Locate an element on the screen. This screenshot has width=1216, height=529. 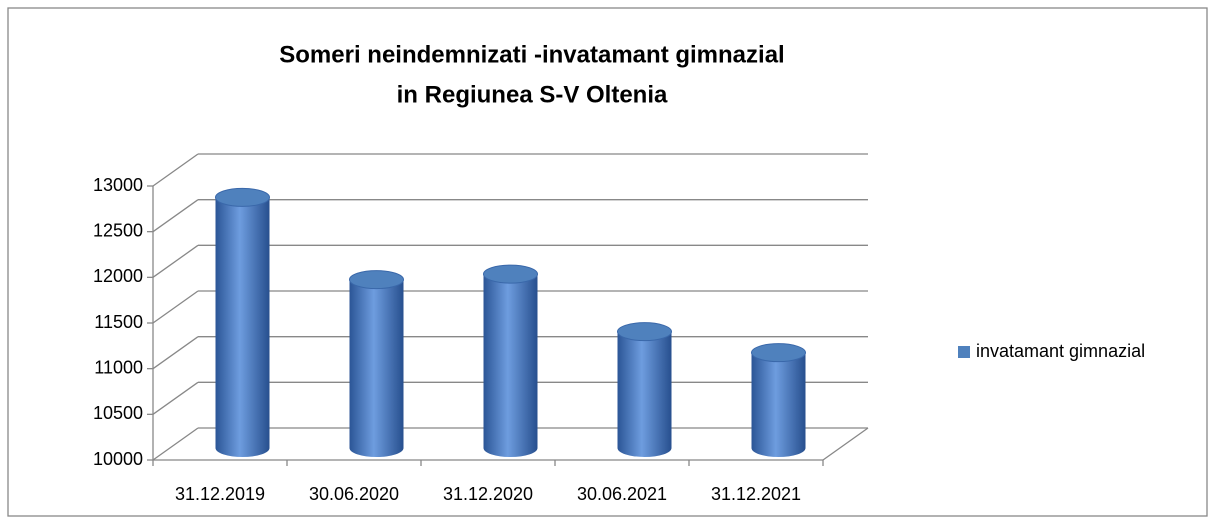
x-tick-label: 31.12.2019 is located at coordinates (220, 494).